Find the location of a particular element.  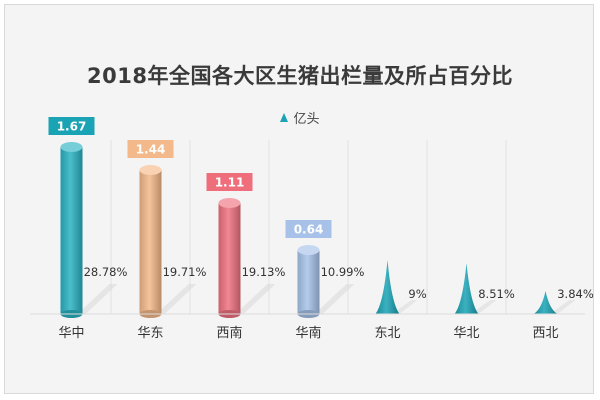

cone-华北 is located at coordinates (466, 288).